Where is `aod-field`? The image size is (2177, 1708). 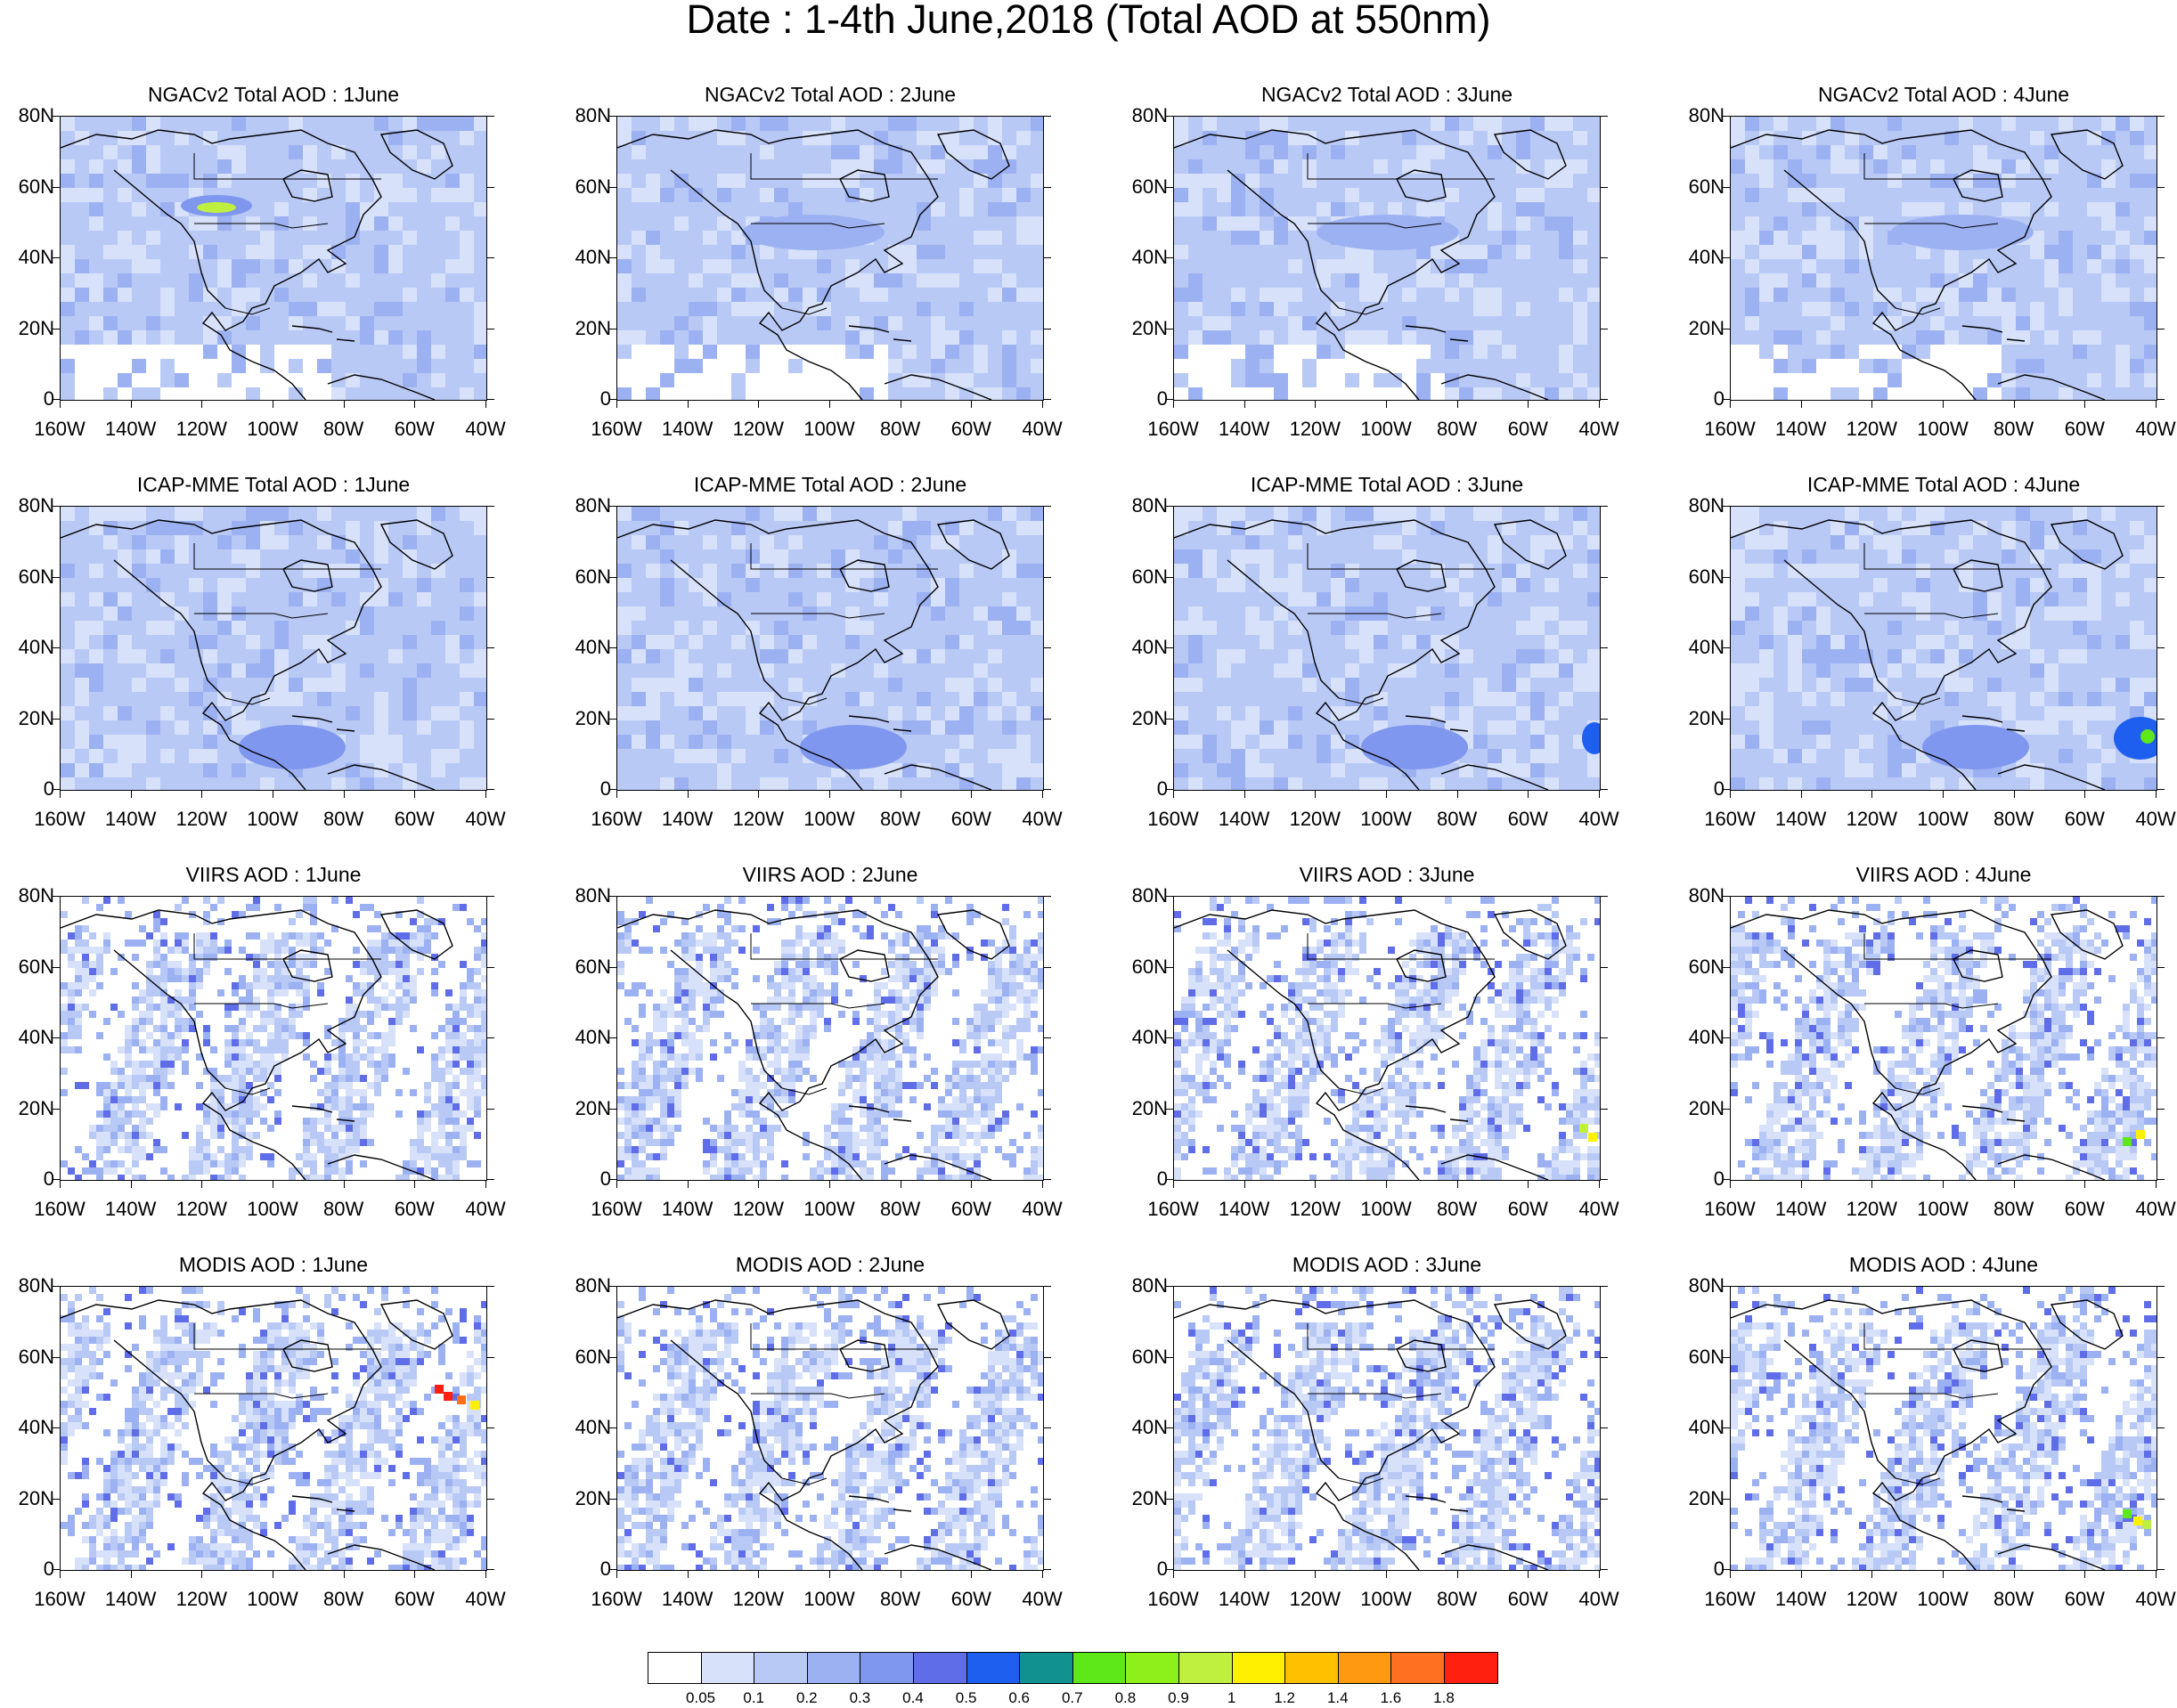
aod-field is located at coordinates (273, 648).